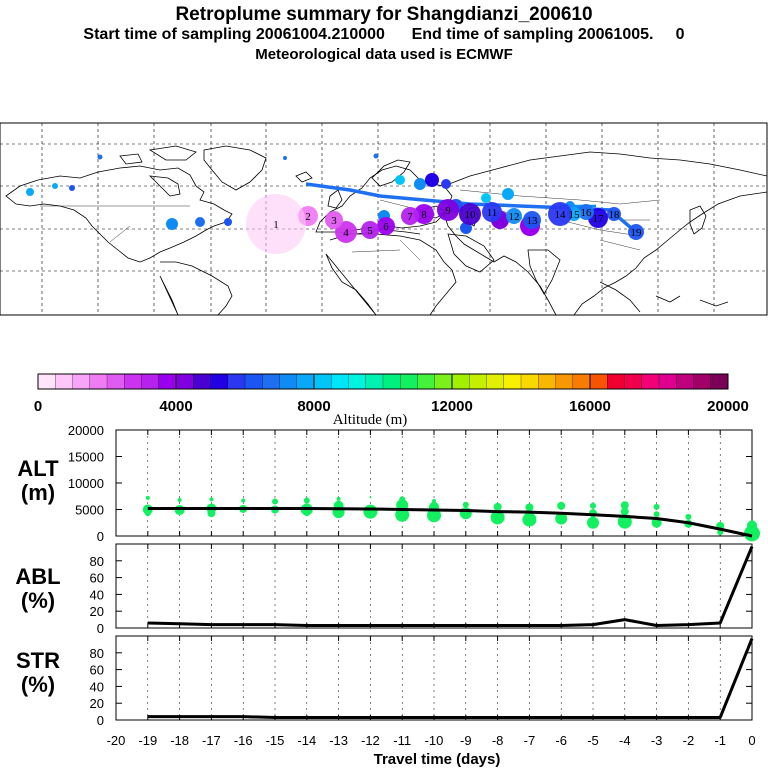  What do you see at coordinates (593, 740) in the screenshot?
I see `x-tick-label: -5` at bounding box center [593, 740].